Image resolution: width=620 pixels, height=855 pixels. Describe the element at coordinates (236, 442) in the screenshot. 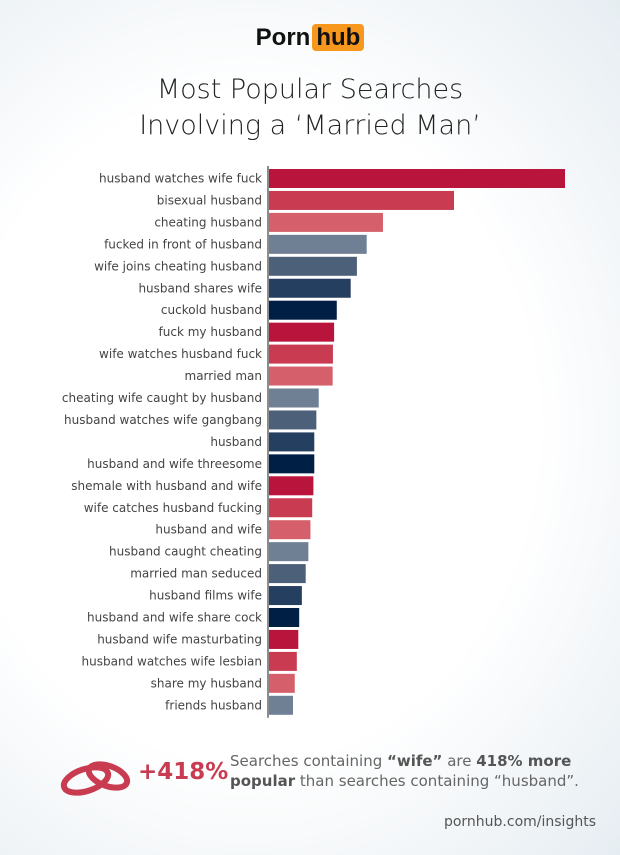

I see `category-label: husband` at that location.